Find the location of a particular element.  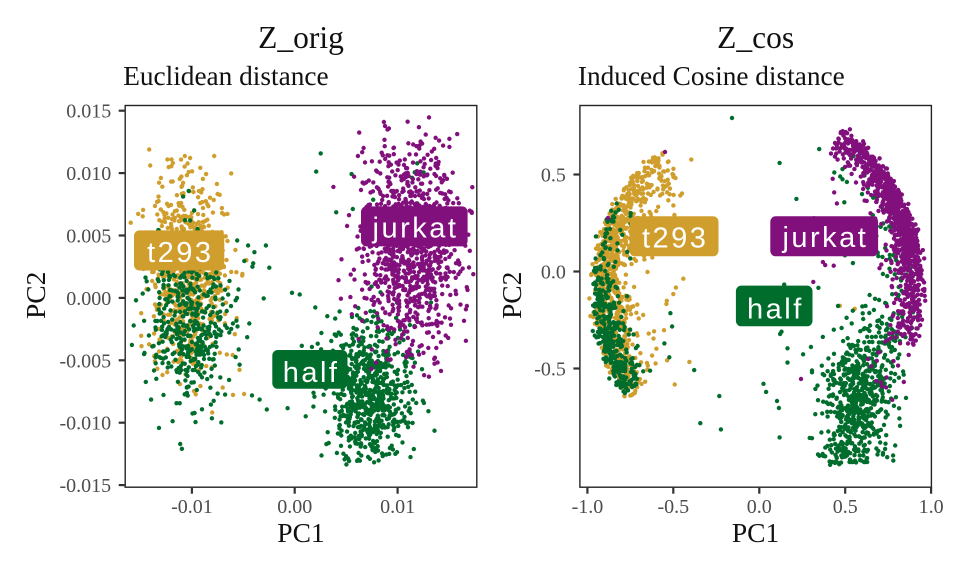

svg-text: 0.000 is located at coordinates (88, 299).